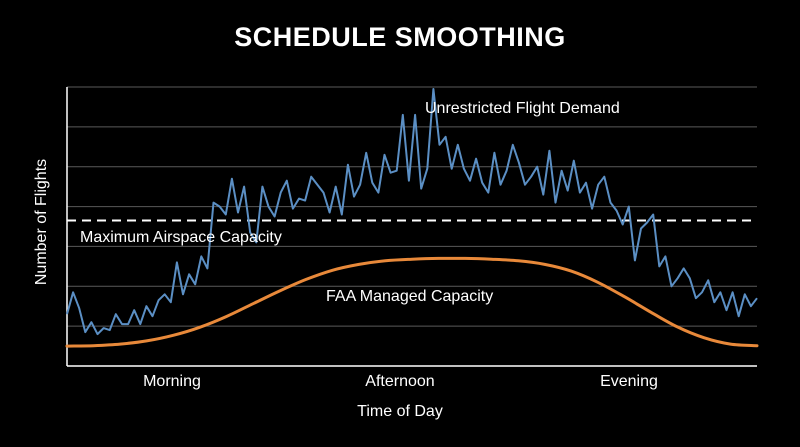 This screenshot has height=447, width=800. What do you see at coordinates (400, 411) in the screenshot?
I see `x-axis-label: Time of Day` at bounding box center [400, 411].